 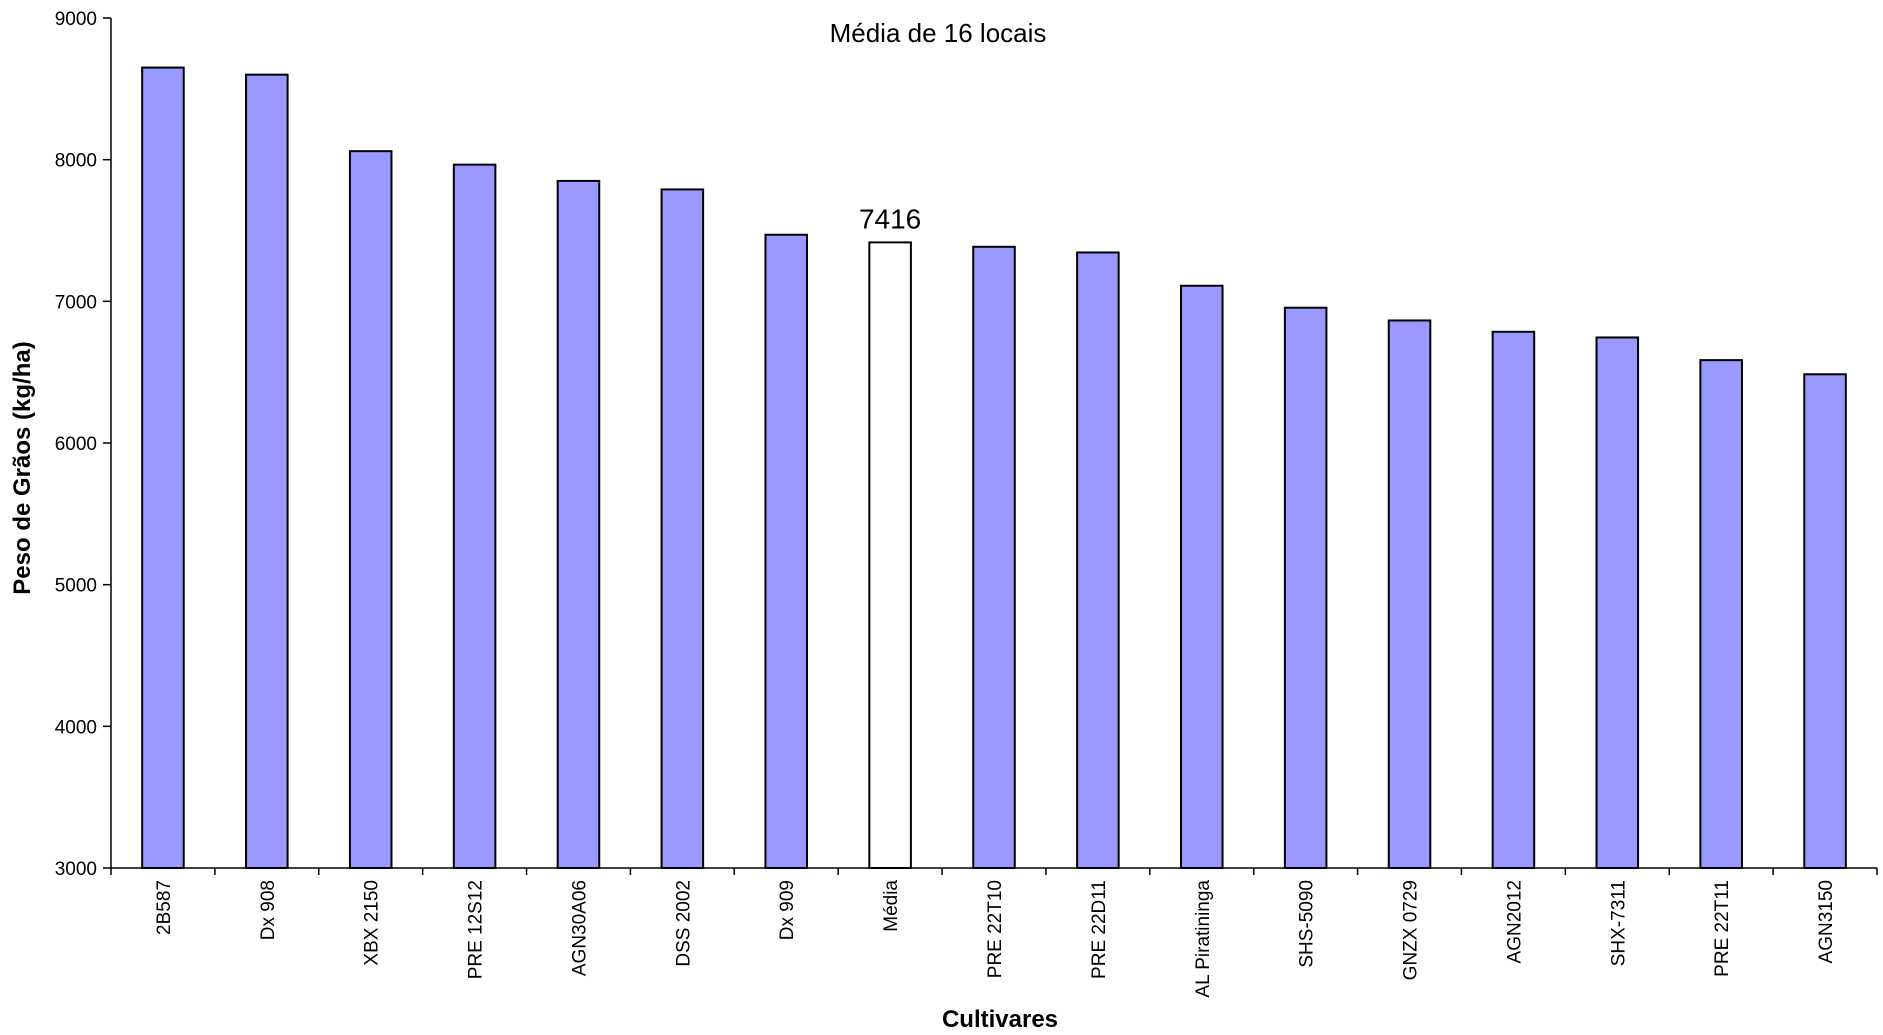 I want to click on x-tick-label: Dx 908, so click(x=268, y=910).